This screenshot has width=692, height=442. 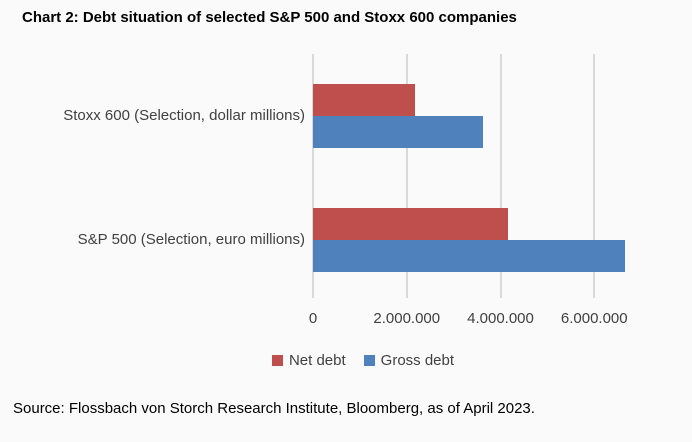 What do you see at coordinates (594, 318) in the screenshot?
I see `x-tick-label-6000000: 6.000.000` at bounding box center [594, 318].